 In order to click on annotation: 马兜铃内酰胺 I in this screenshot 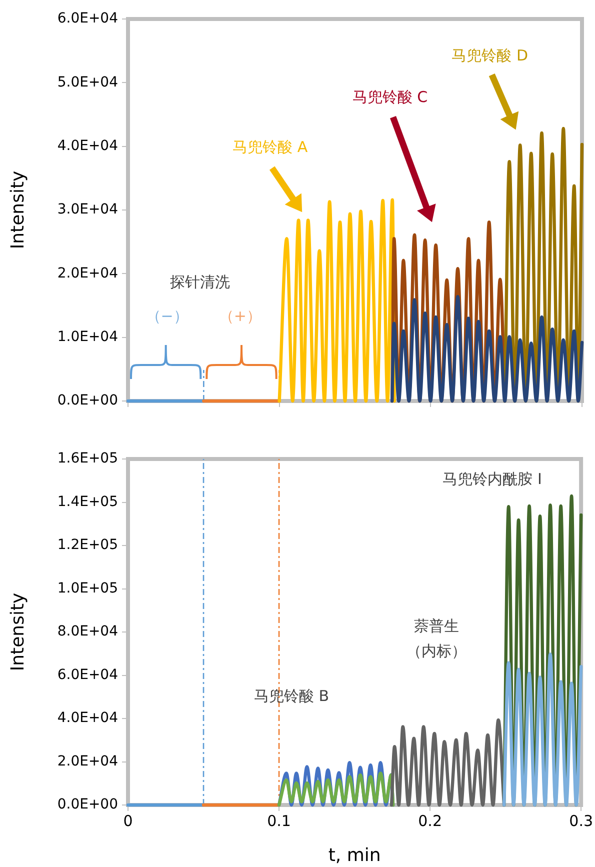, I will do `click(492, 479)`.